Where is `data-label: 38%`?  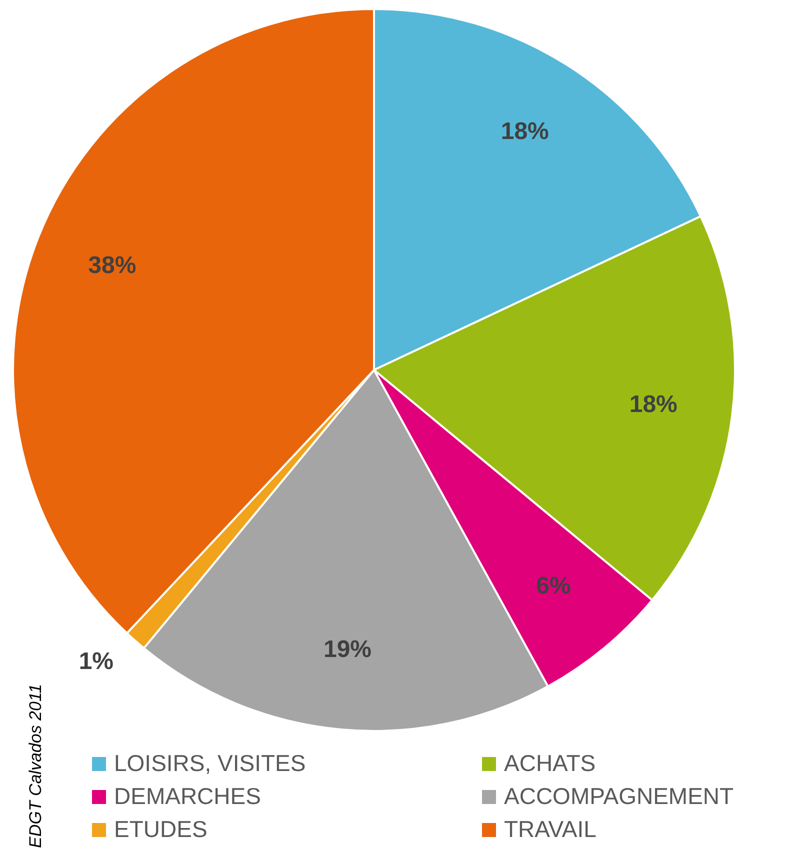
data-label: 38% is located at coordinates (112, 265).